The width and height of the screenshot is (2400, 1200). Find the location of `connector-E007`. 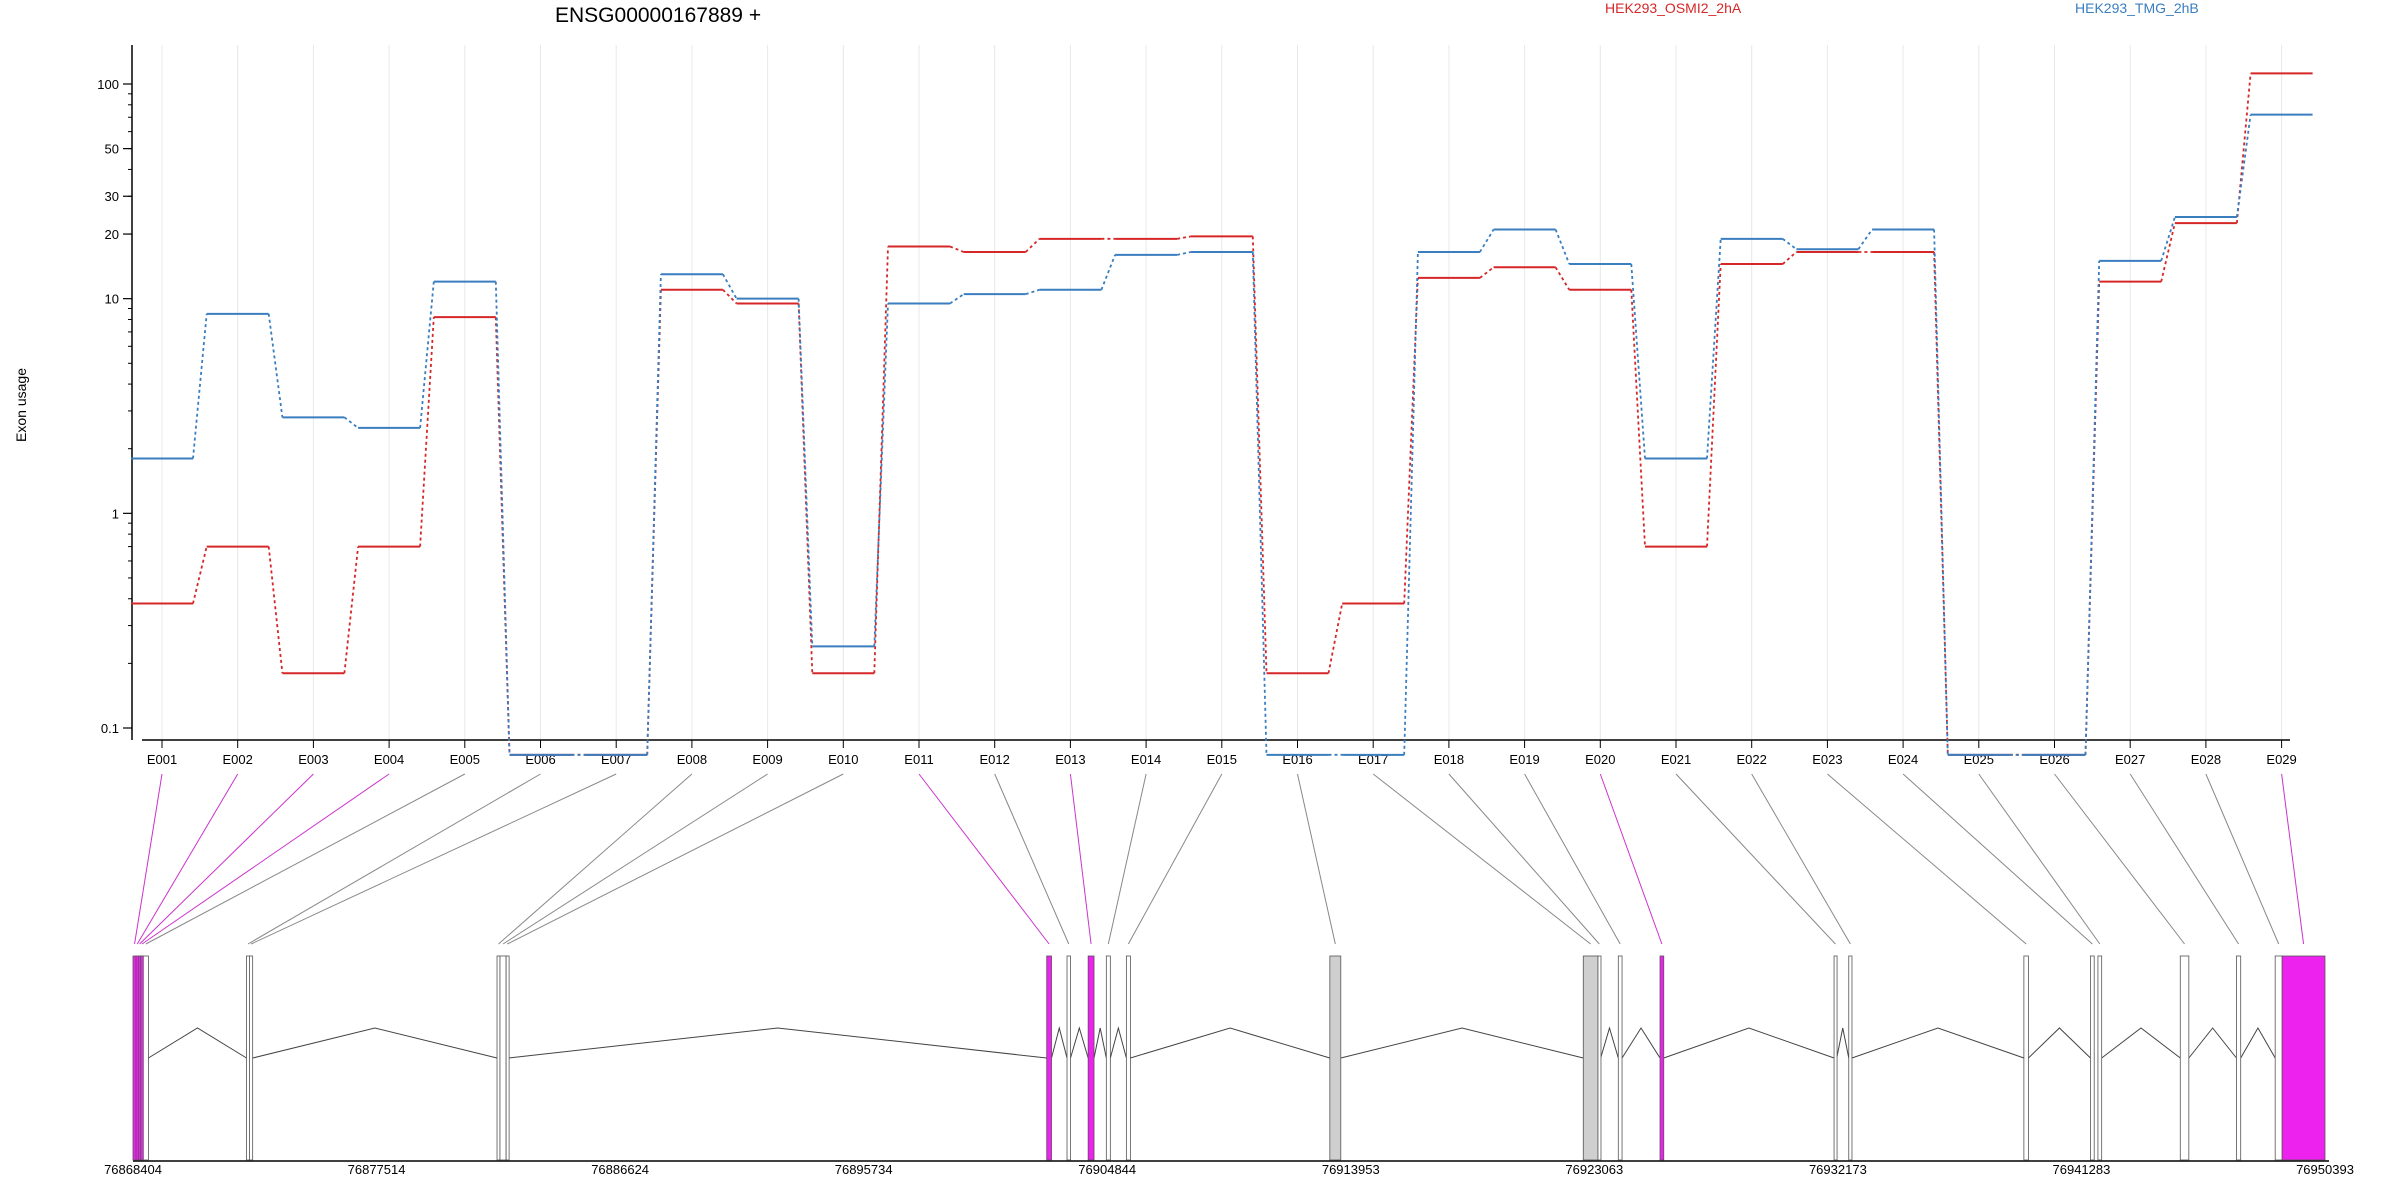

connector-E007 is located at coordinates (433, 859).